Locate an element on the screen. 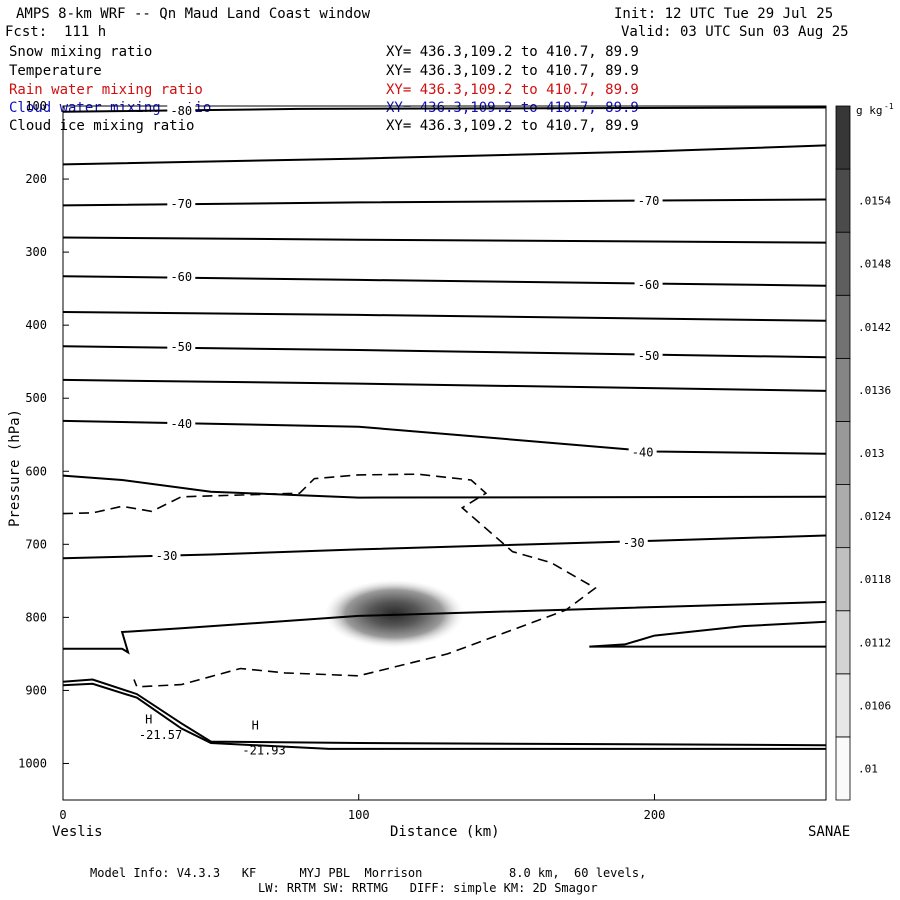  y-tick-label-900: 900 is located at coordinates (36, 690).